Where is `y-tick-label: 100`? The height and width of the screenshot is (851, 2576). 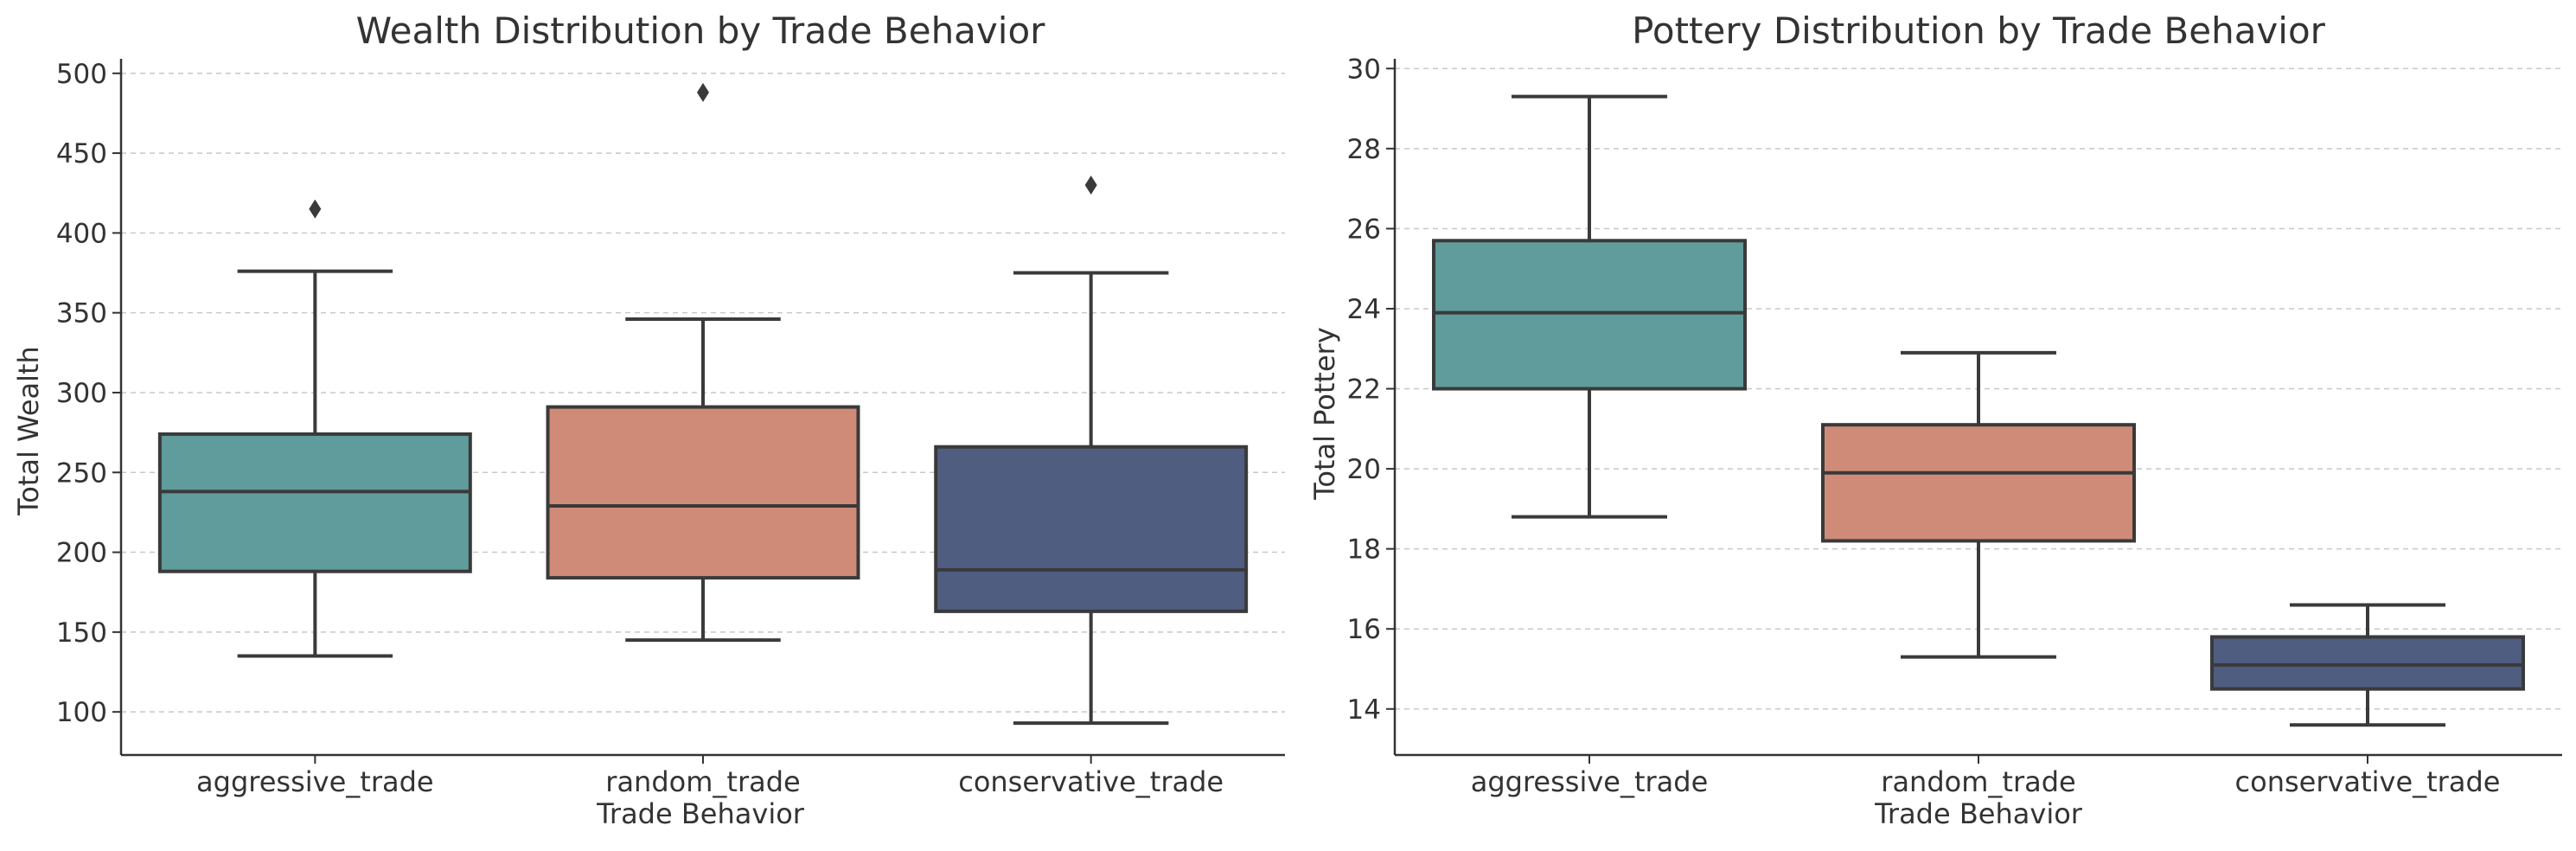 y-tick-label: 100 is located at coordinates (82, 712).